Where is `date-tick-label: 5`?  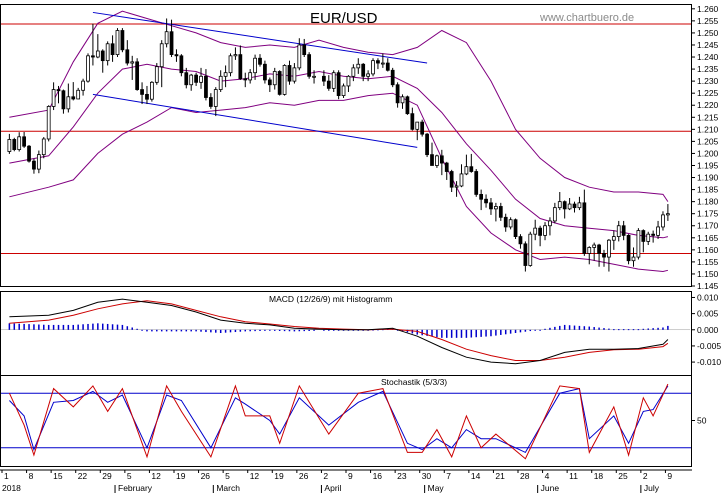 date-tick-label: 5 is located at coordinates (227, 476).